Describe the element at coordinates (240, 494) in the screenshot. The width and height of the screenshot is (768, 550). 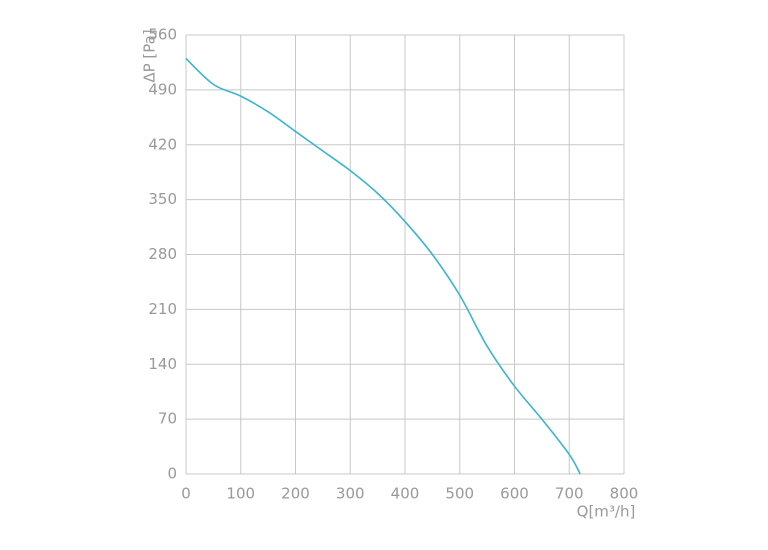
I see `x-tick-label: 100` at that location.